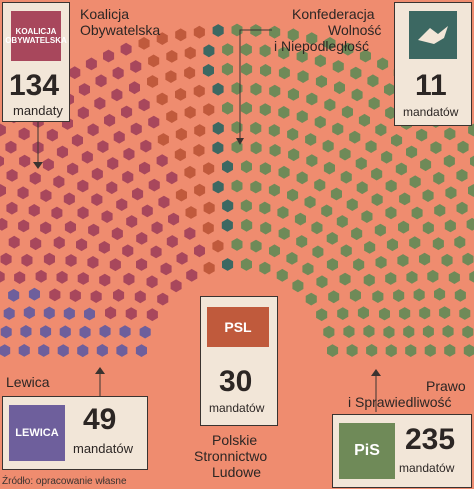  Describe the element at coordinates (231, 456) in the screenshot. I see `psl-name-line2: Stronnictwo` at that location.